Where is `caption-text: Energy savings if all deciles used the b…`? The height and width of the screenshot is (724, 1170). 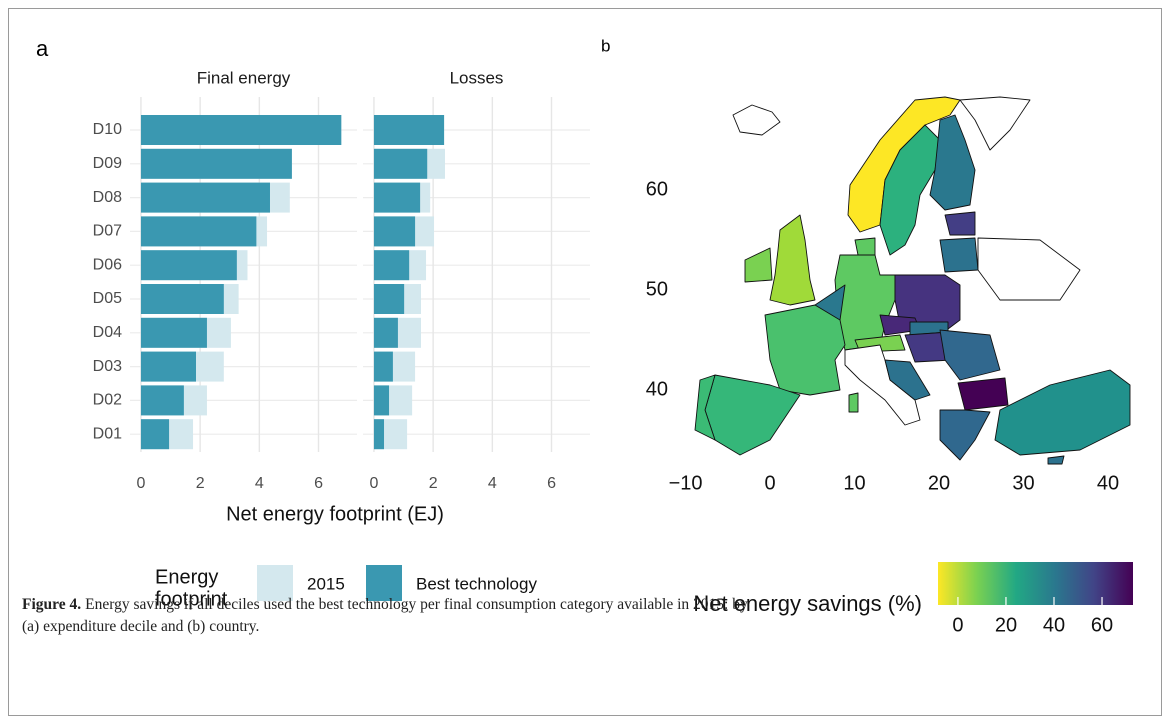
caption-text: Energy savings if all deciles used the b… is located at coordinates (385, 615).